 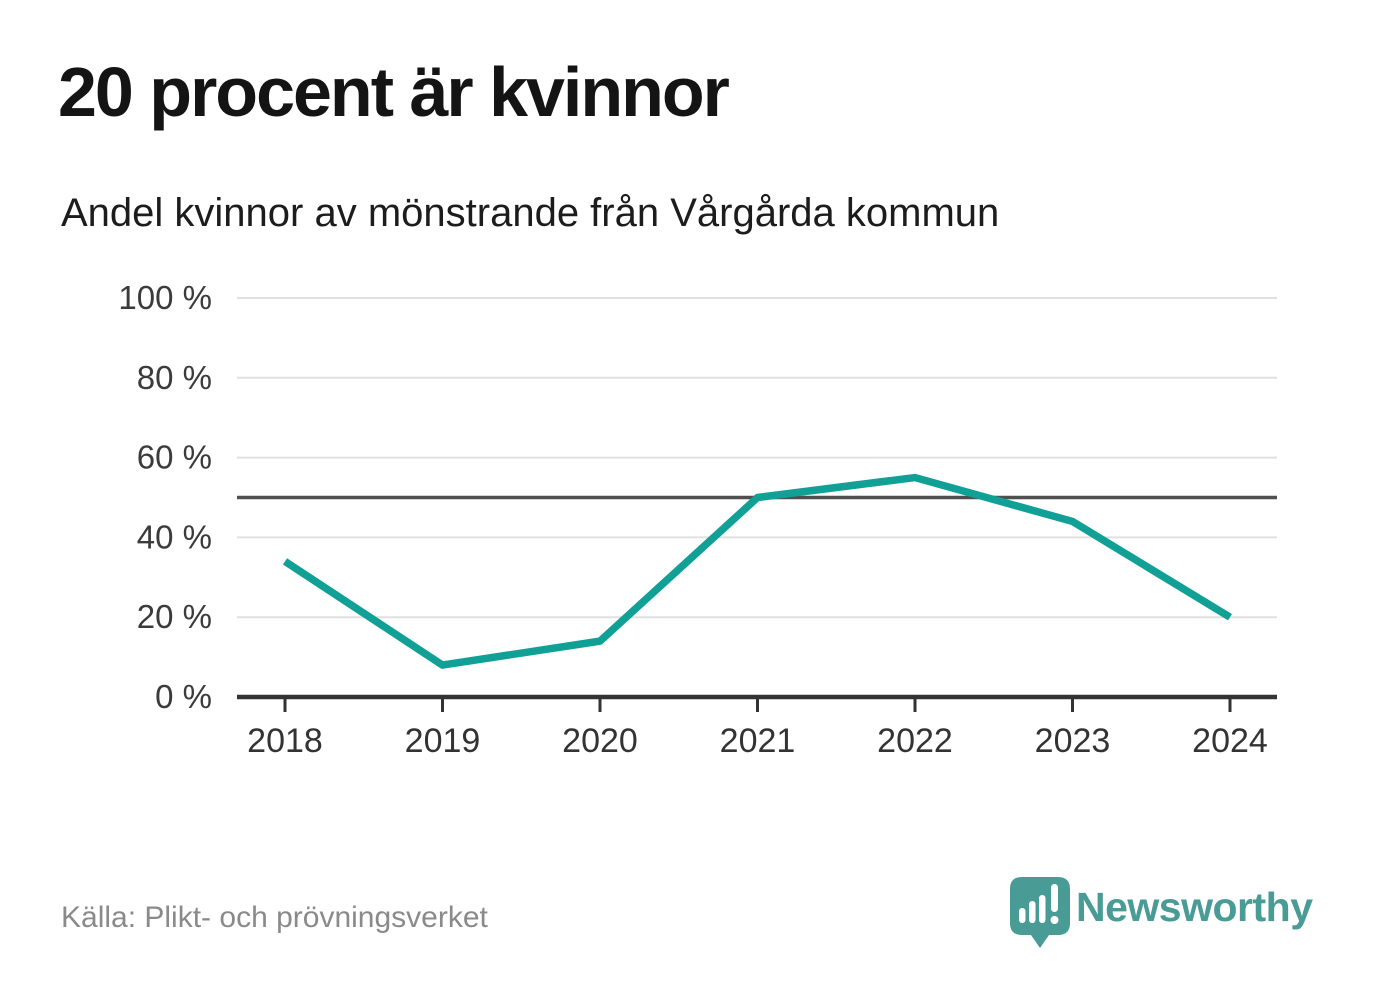 I want to click on newsworthy-wordmark: Newsworthy, so click(x=1194, y=907).